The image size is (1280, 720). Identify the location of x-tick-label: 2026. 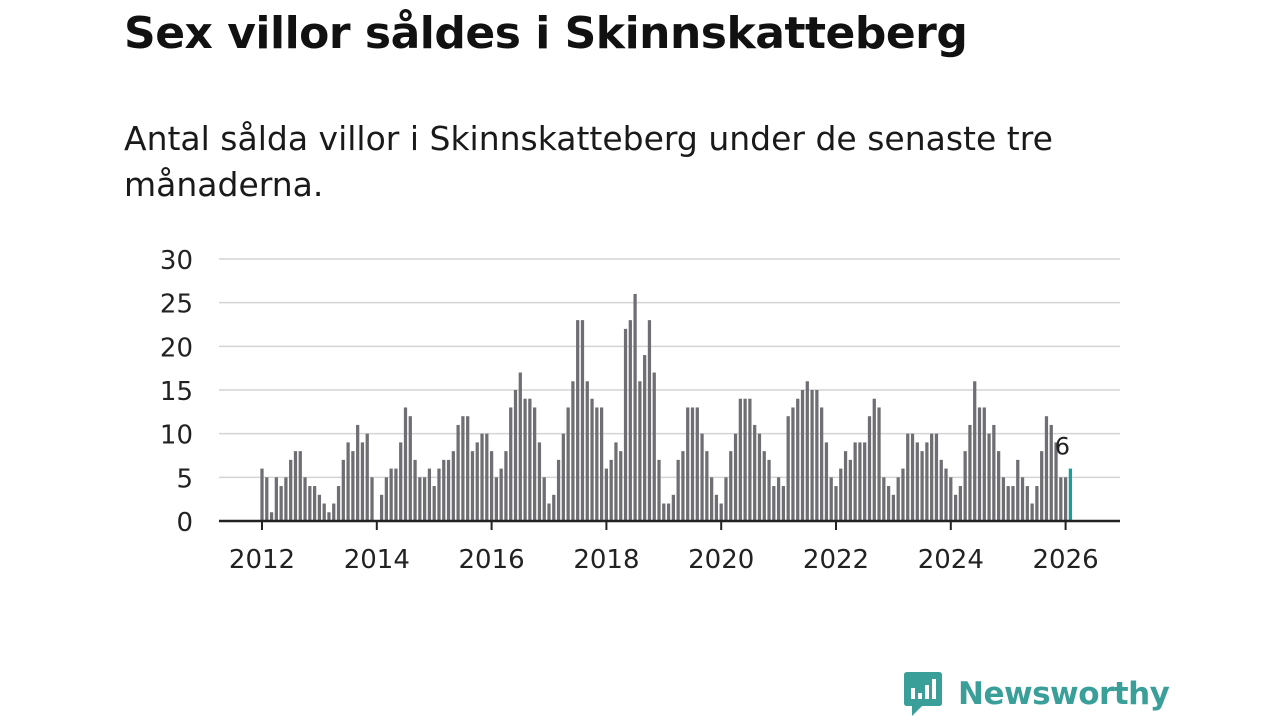
(1066, 560).